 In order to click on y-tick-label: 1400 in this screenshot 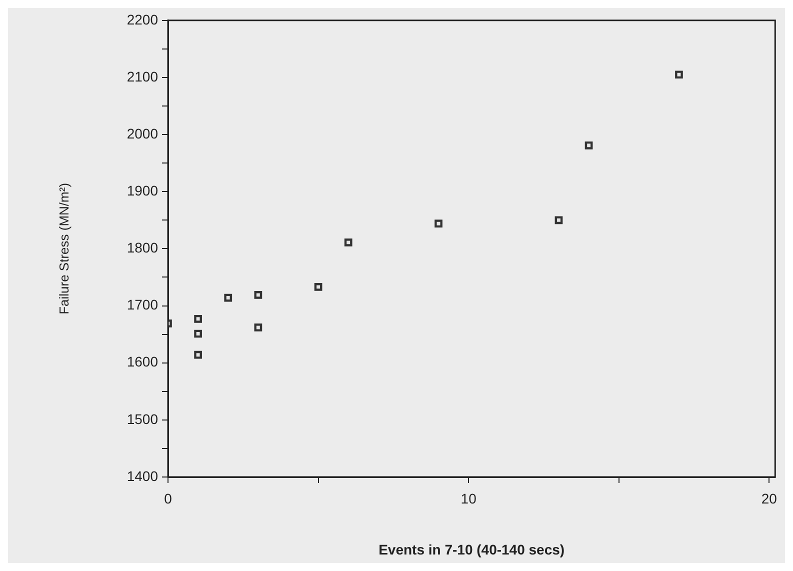, I will do `click(142, 476)`.